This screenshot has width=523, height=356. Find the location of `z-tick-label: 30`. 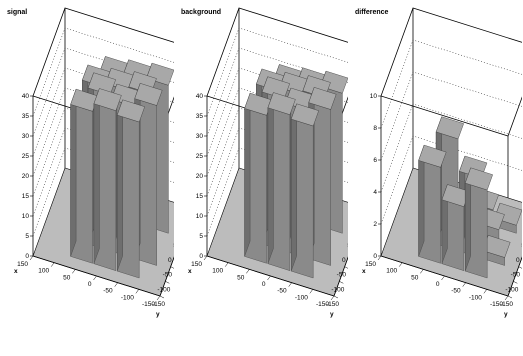

z-tick-label: 30 is located at coordinates (200, 136).